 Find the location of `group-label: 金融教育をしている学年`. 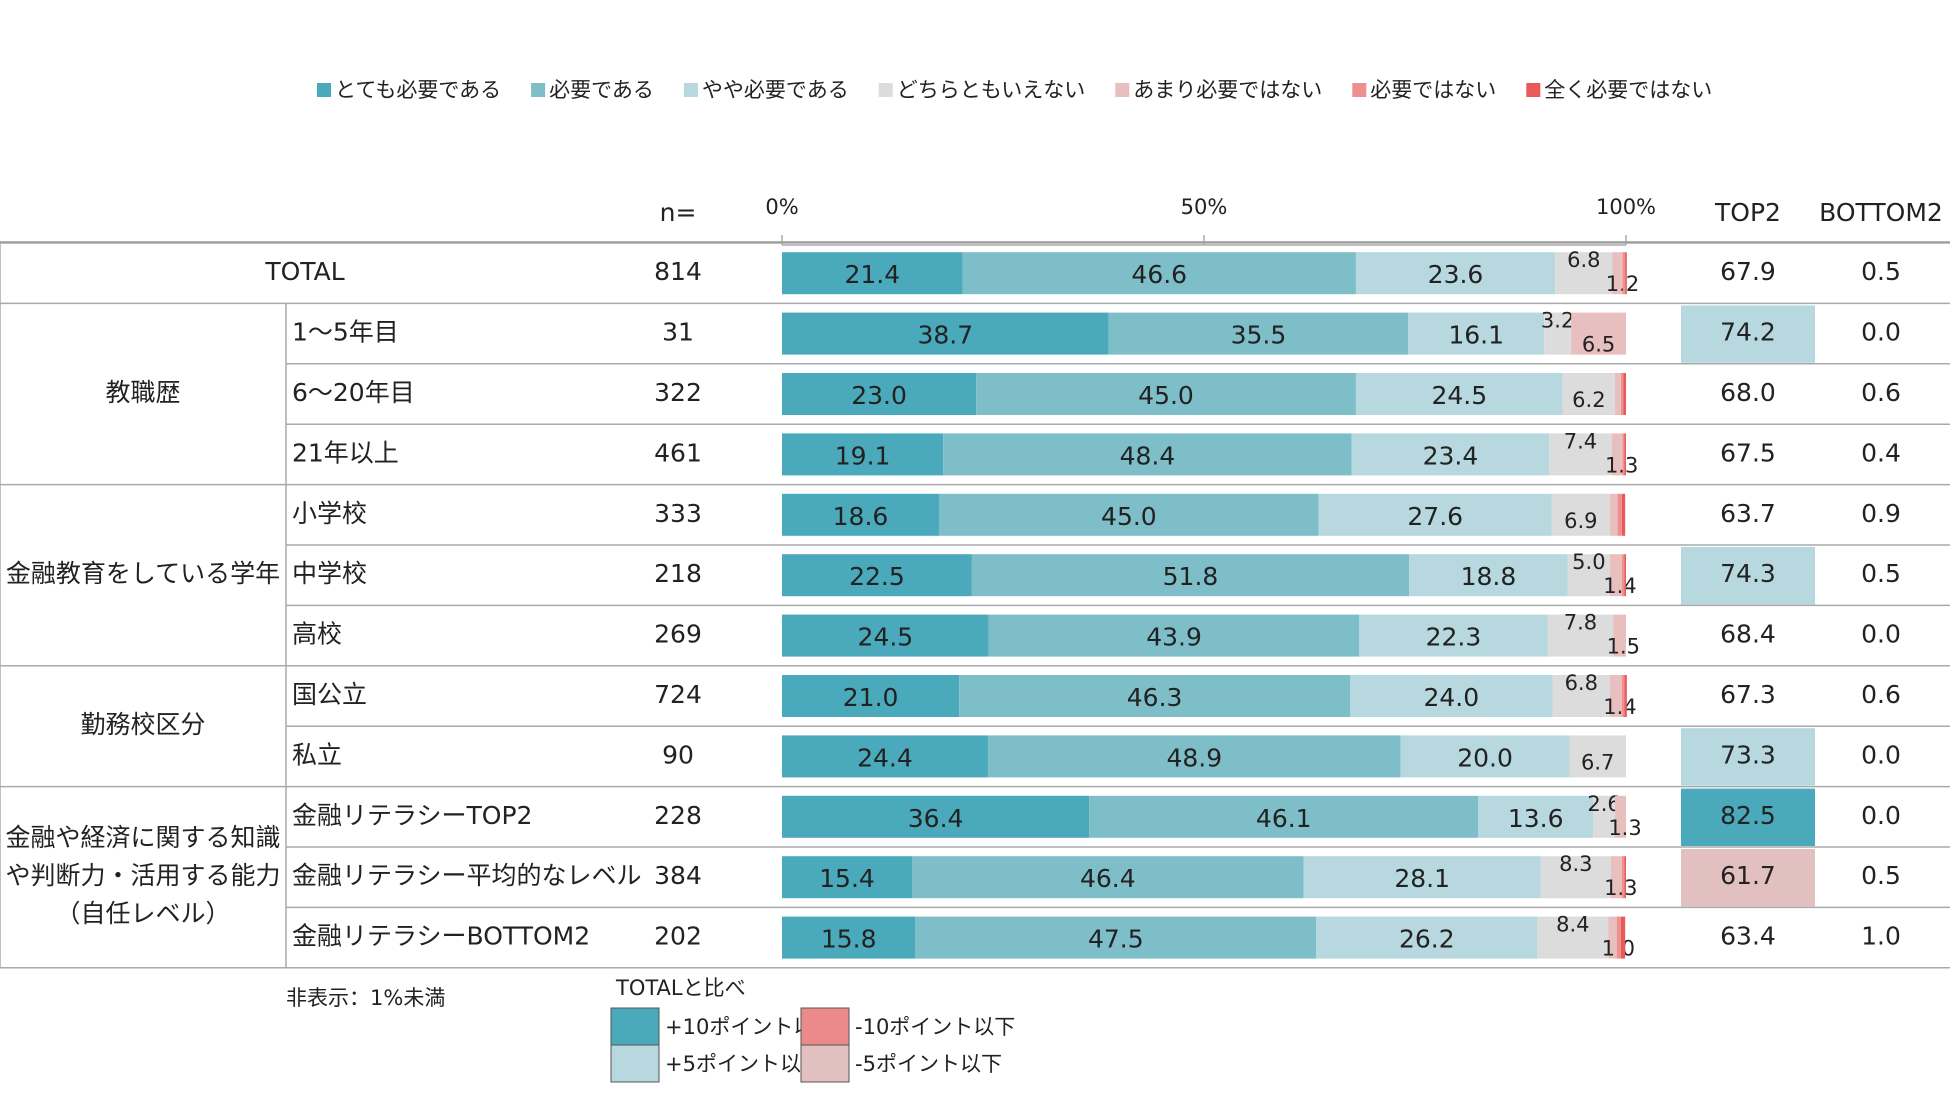

group-label: 金融教育をしている学年 is located at coordinates (143, 573).